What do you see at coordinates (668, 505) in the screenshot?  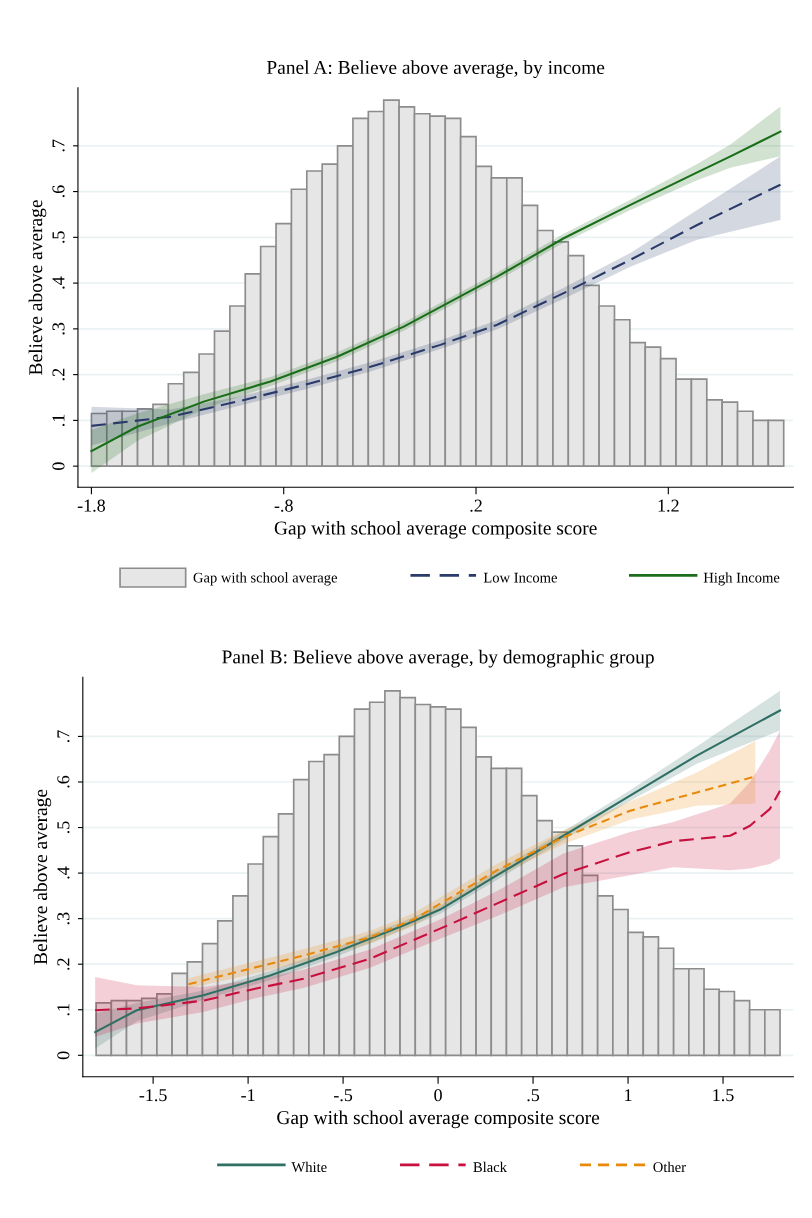 I see `x-tick-label: 1.2` at bounding box center [668, 505].